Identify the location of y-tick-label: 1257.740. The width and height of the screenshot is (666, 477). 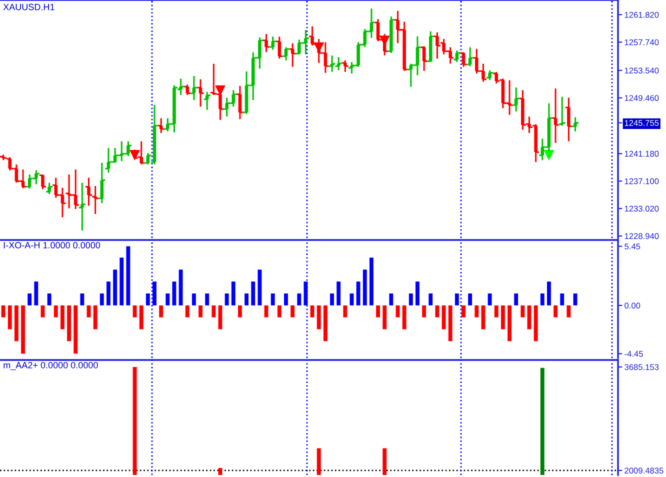
(641, 42).